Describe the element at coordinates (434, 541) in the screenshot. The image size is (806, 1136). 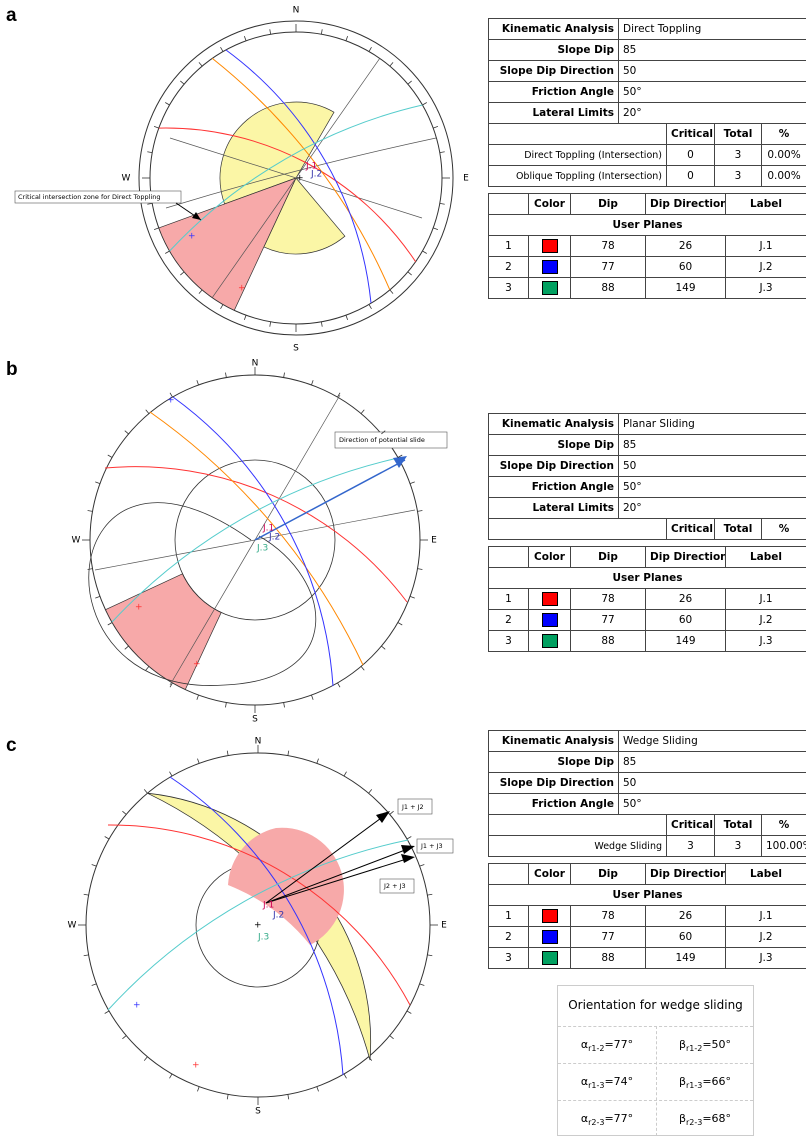
I see `compass-label: E` at that location.